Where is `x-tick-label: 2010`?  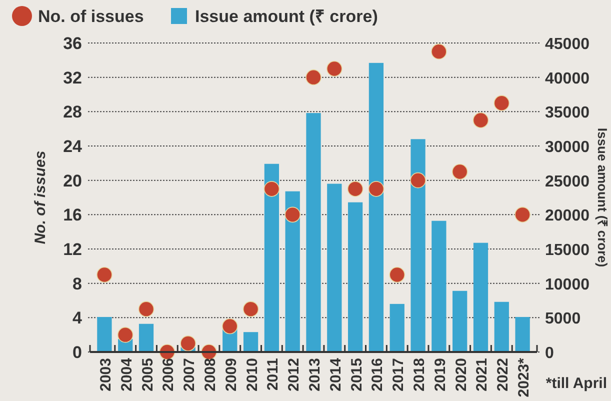 x-tick-label: 2010 is located at coordinates (252, 375).